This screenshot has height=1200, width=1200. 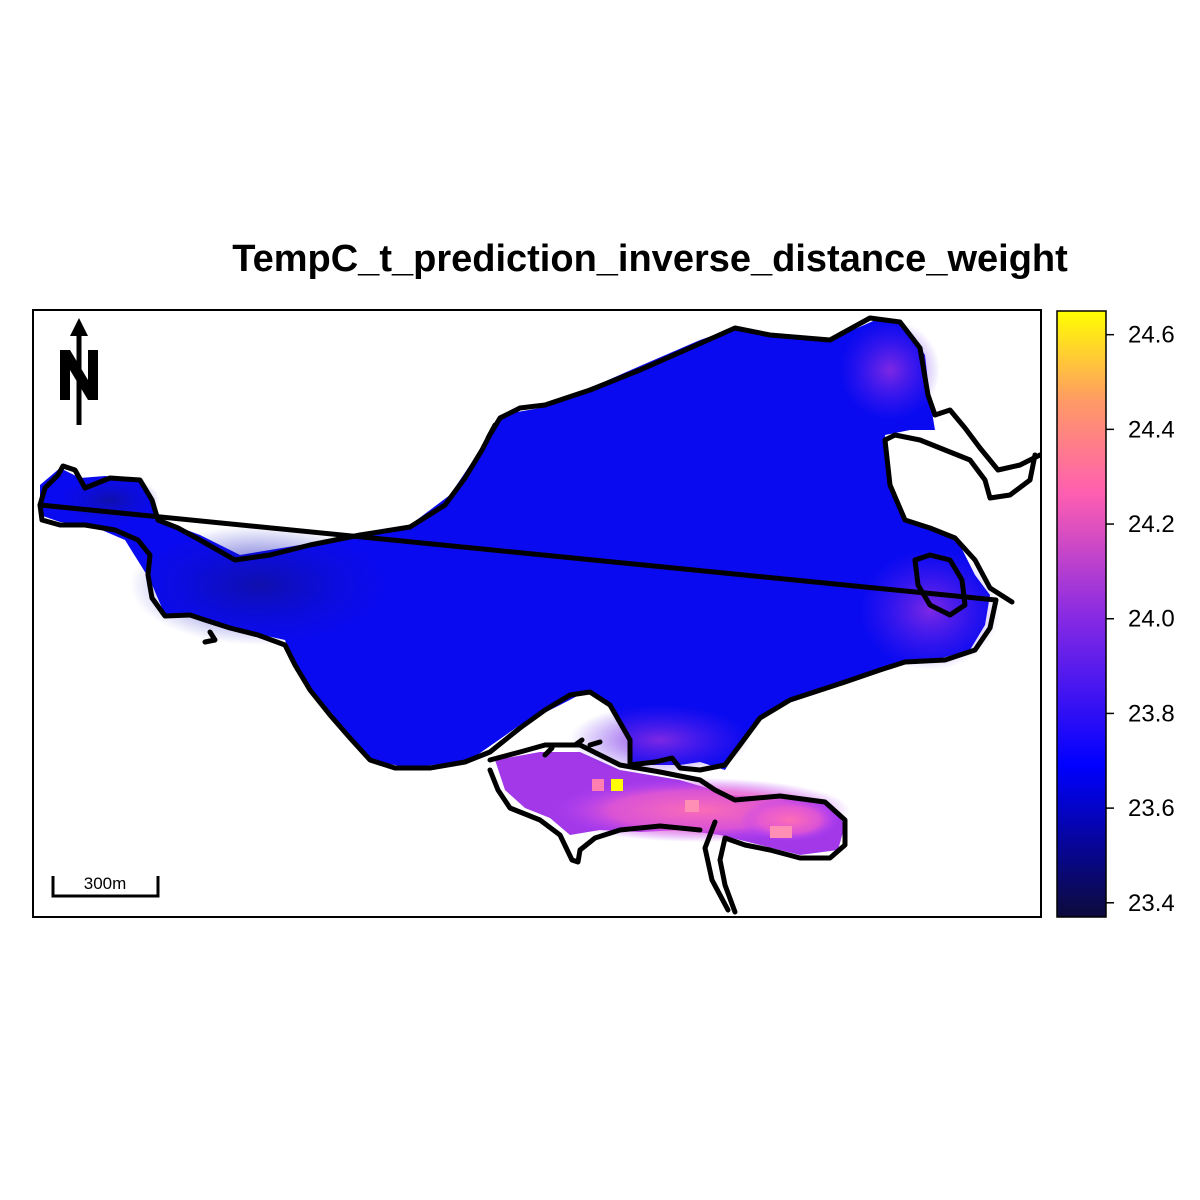 I want to click on warm-zone-neck, so click(x=660, y=740).